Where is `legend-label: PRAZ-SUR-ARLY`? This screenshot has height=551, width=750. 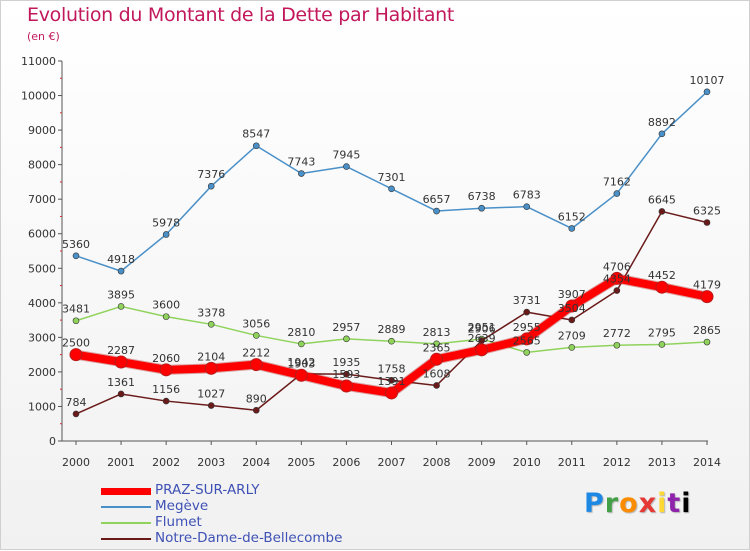
legend-label: PRAZ-SUR-ARLY is located at coordinates (207, 490).